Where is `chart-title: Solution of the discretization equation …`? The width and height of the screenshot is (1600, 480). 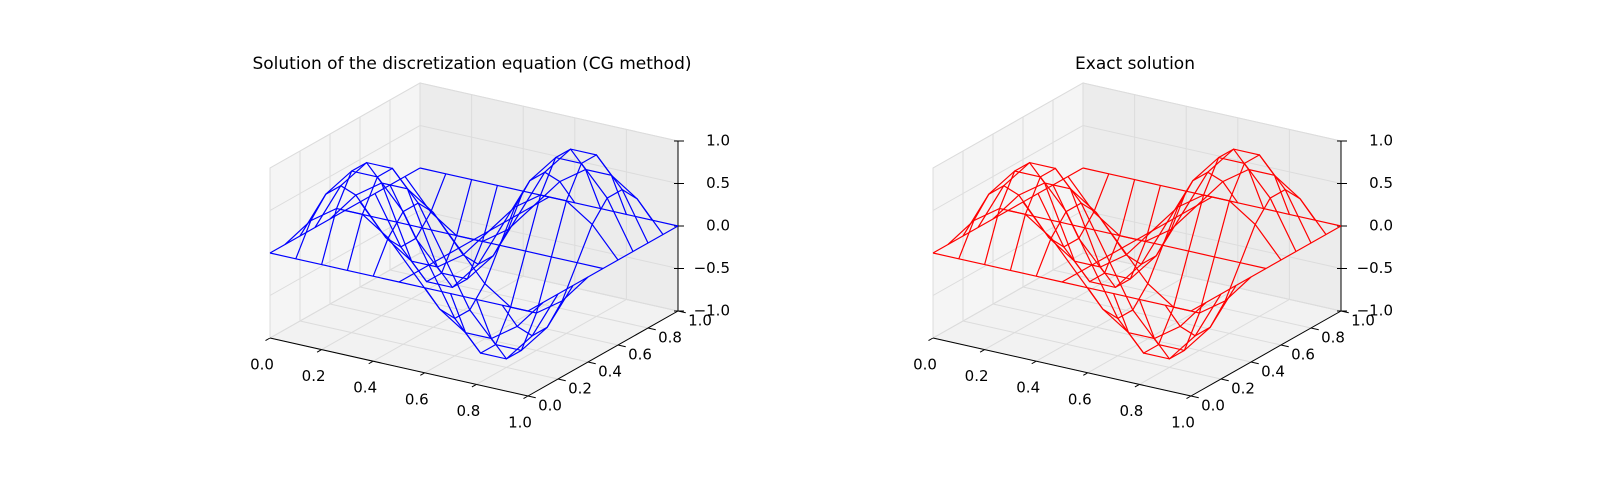 chart-title: Solution of the discretization equation … is located at coordinates (471, 64).